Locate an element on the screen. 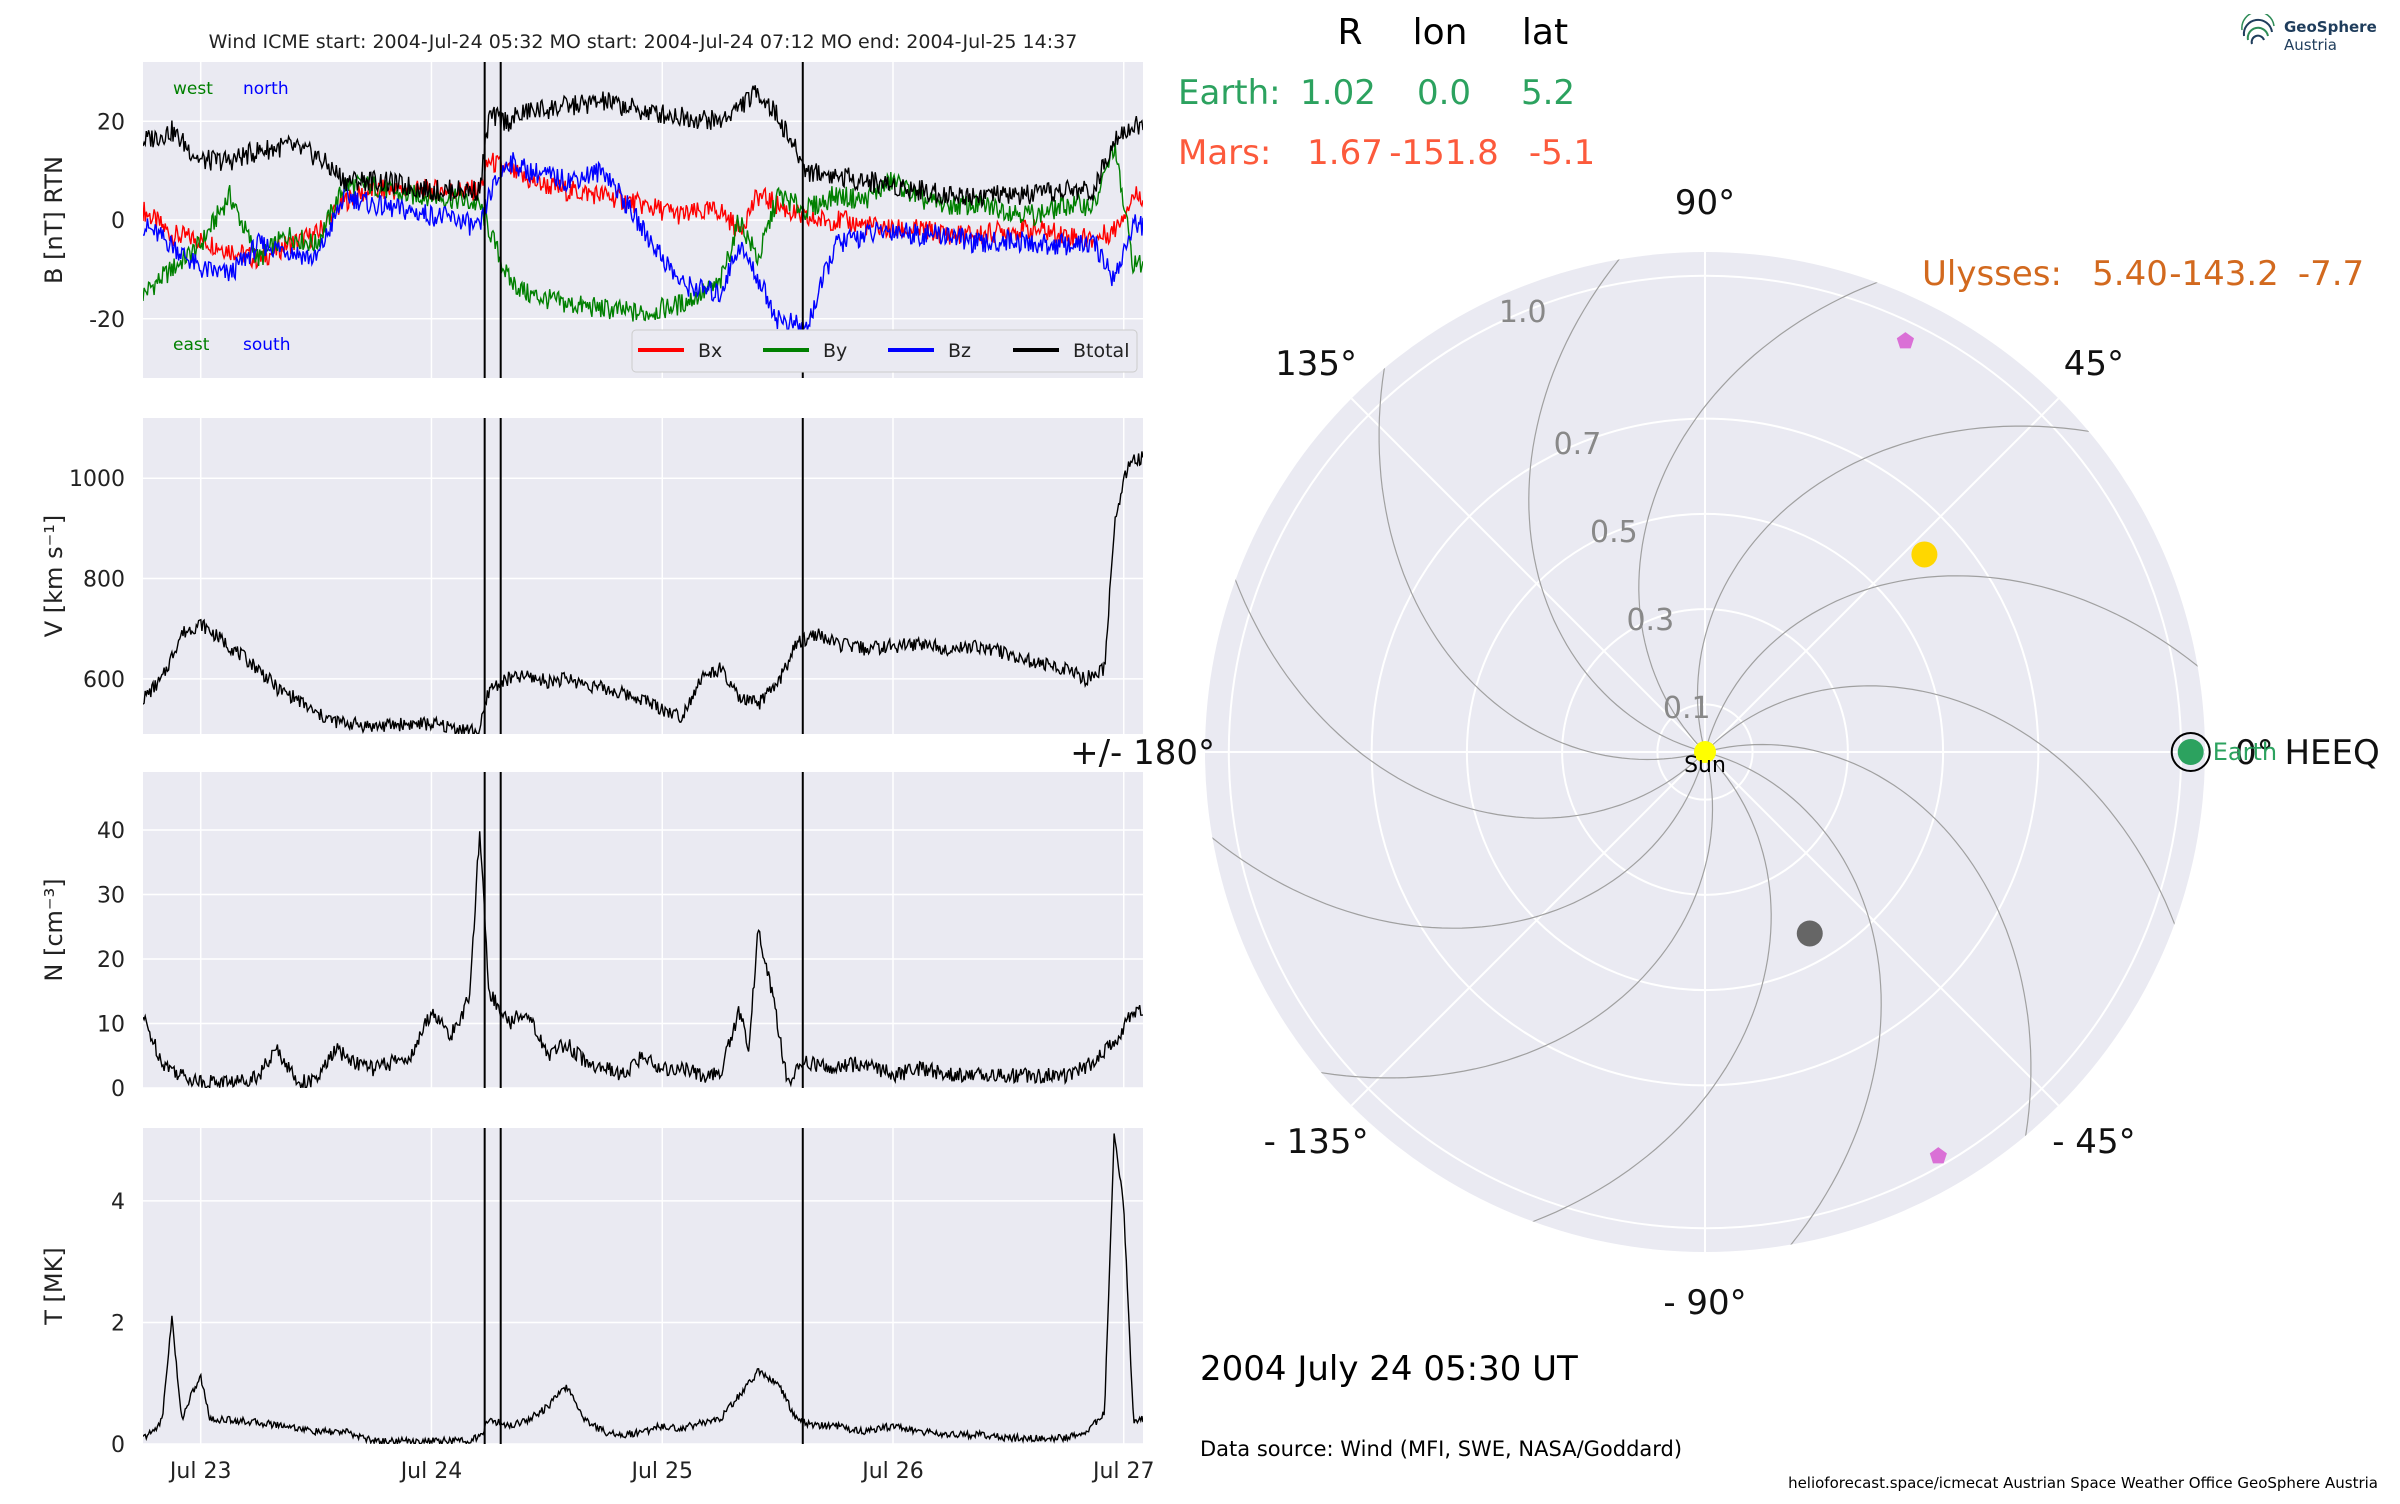 This screenshot has width=2400, height=1504. annotation-east: east is located at coordinates (191, 345).